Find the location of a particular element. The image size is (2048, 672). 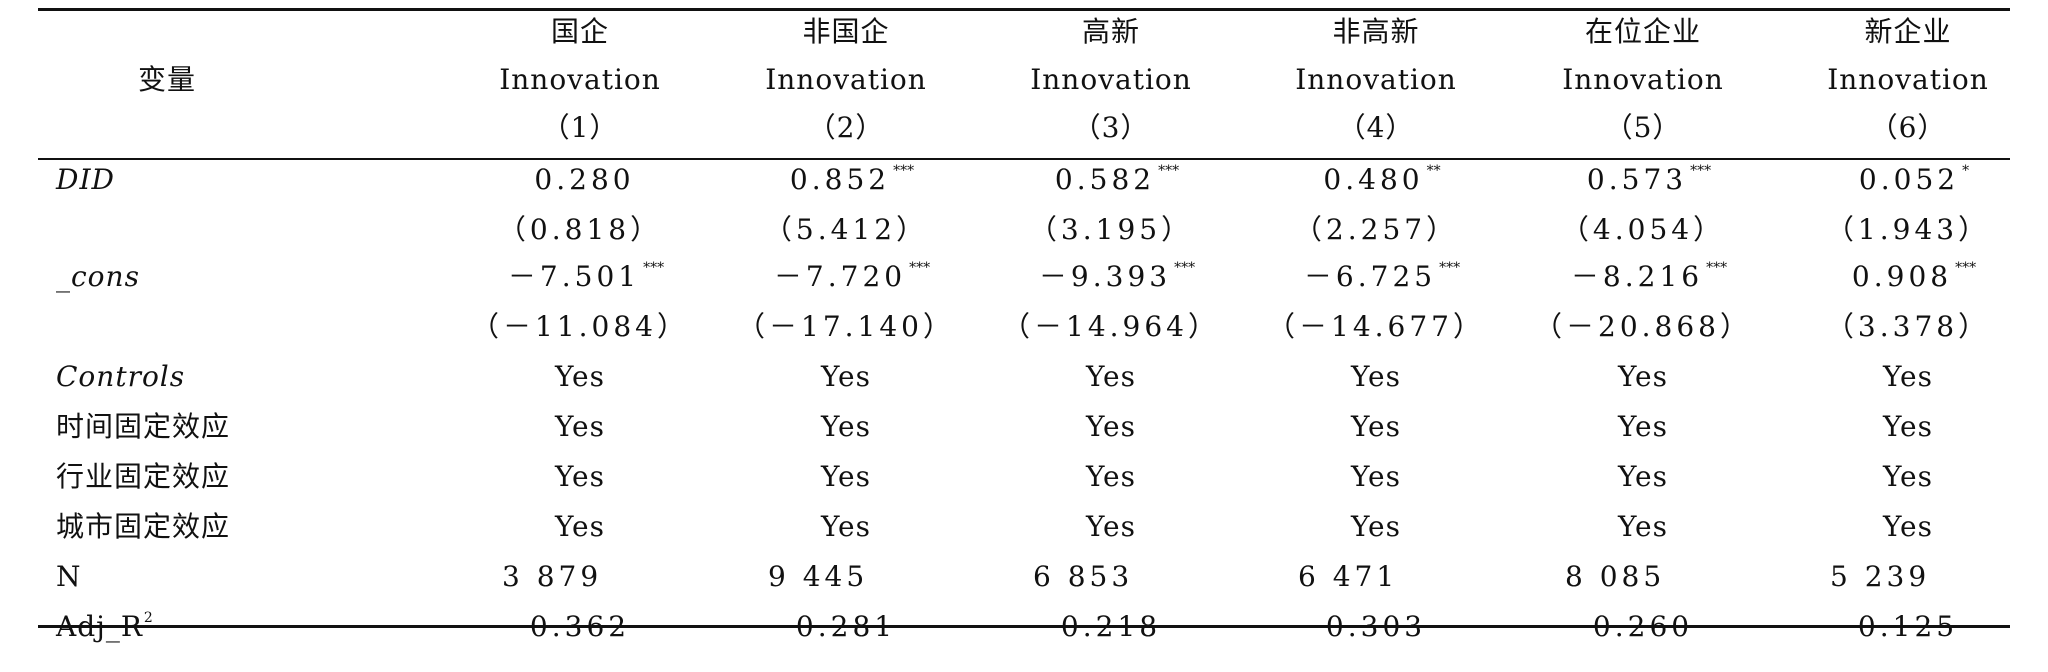

column-number: （4） is located at coordinates (1376, 127).